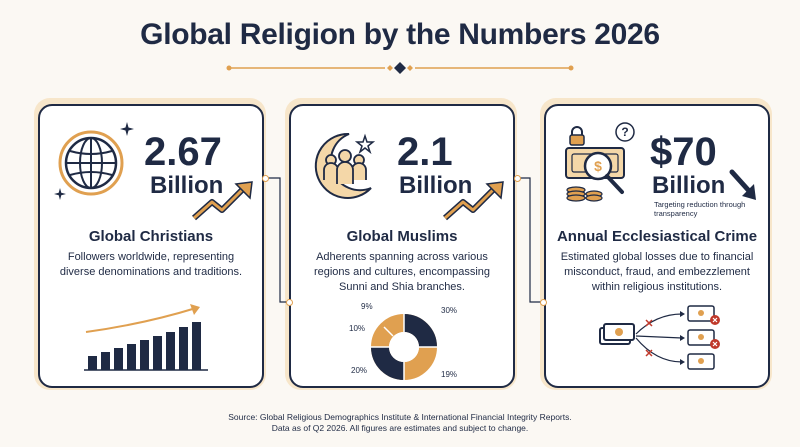 This screenshot has height=447, width=800. I want to click on crescent-star-people-icon, so click(345, 165).